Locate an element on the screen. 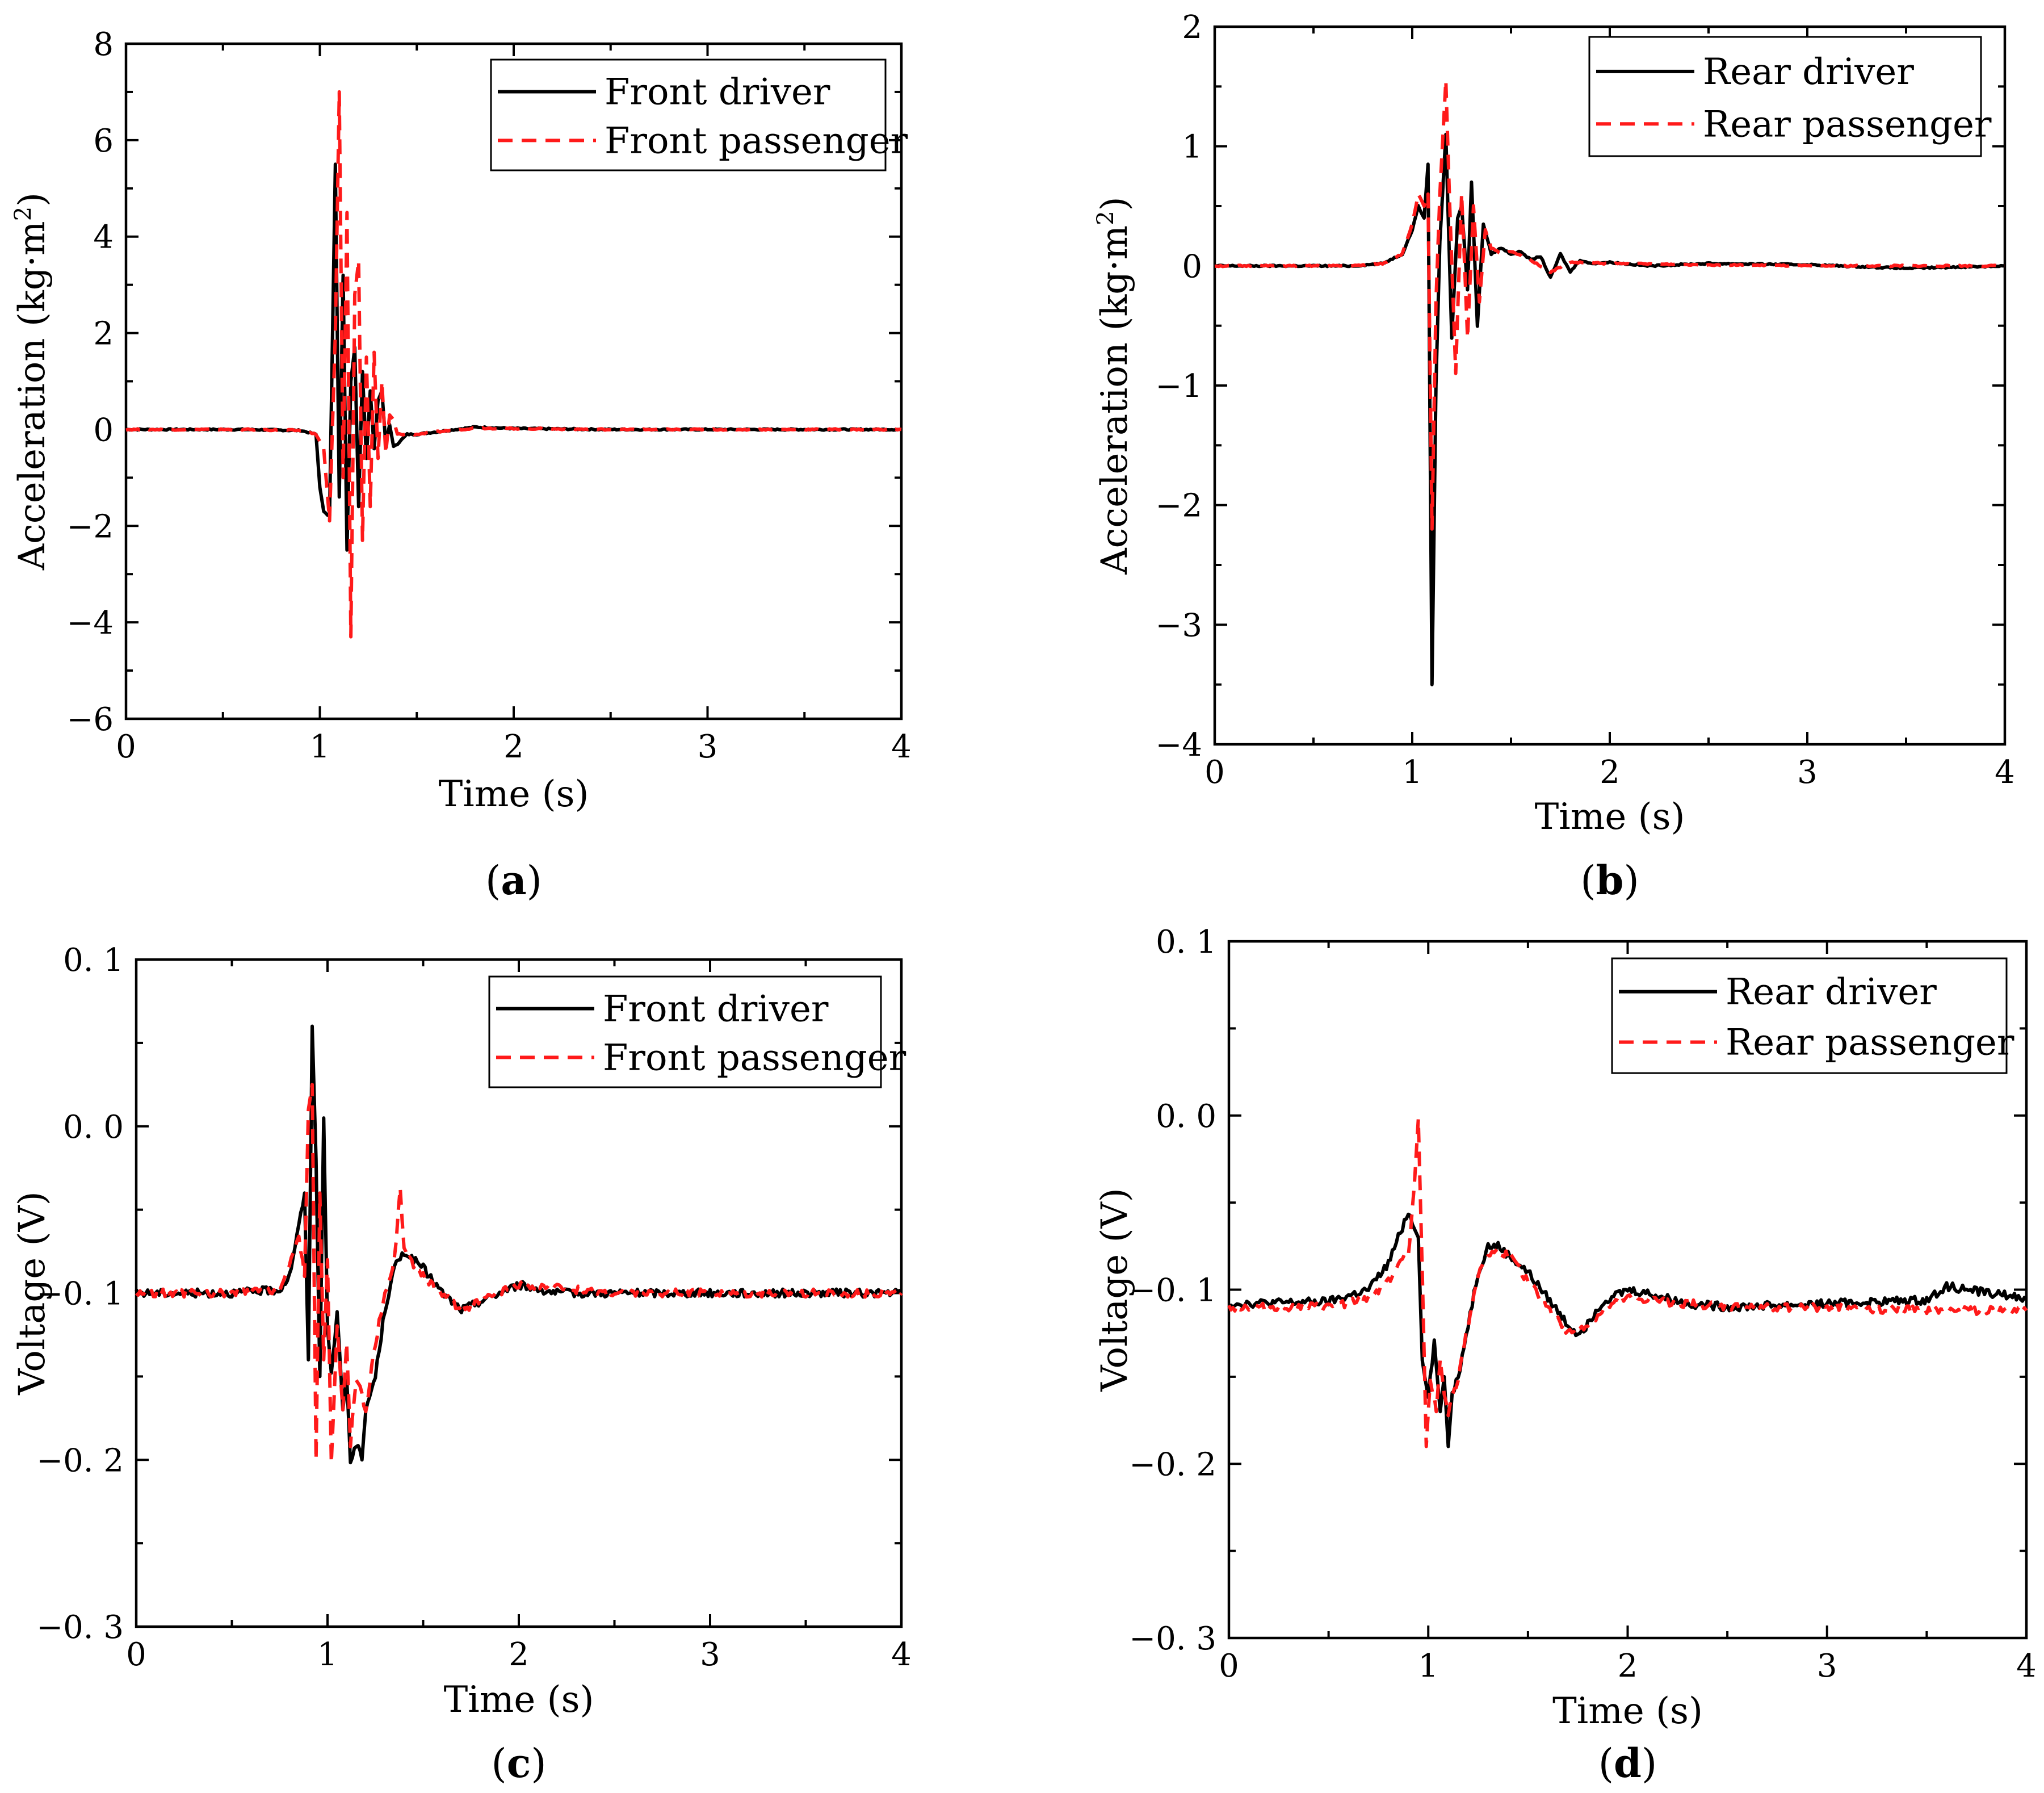 The width and height of the screenshot is (2044, 1793). y-tick-label: 8 is located at coordinates (104, 44).